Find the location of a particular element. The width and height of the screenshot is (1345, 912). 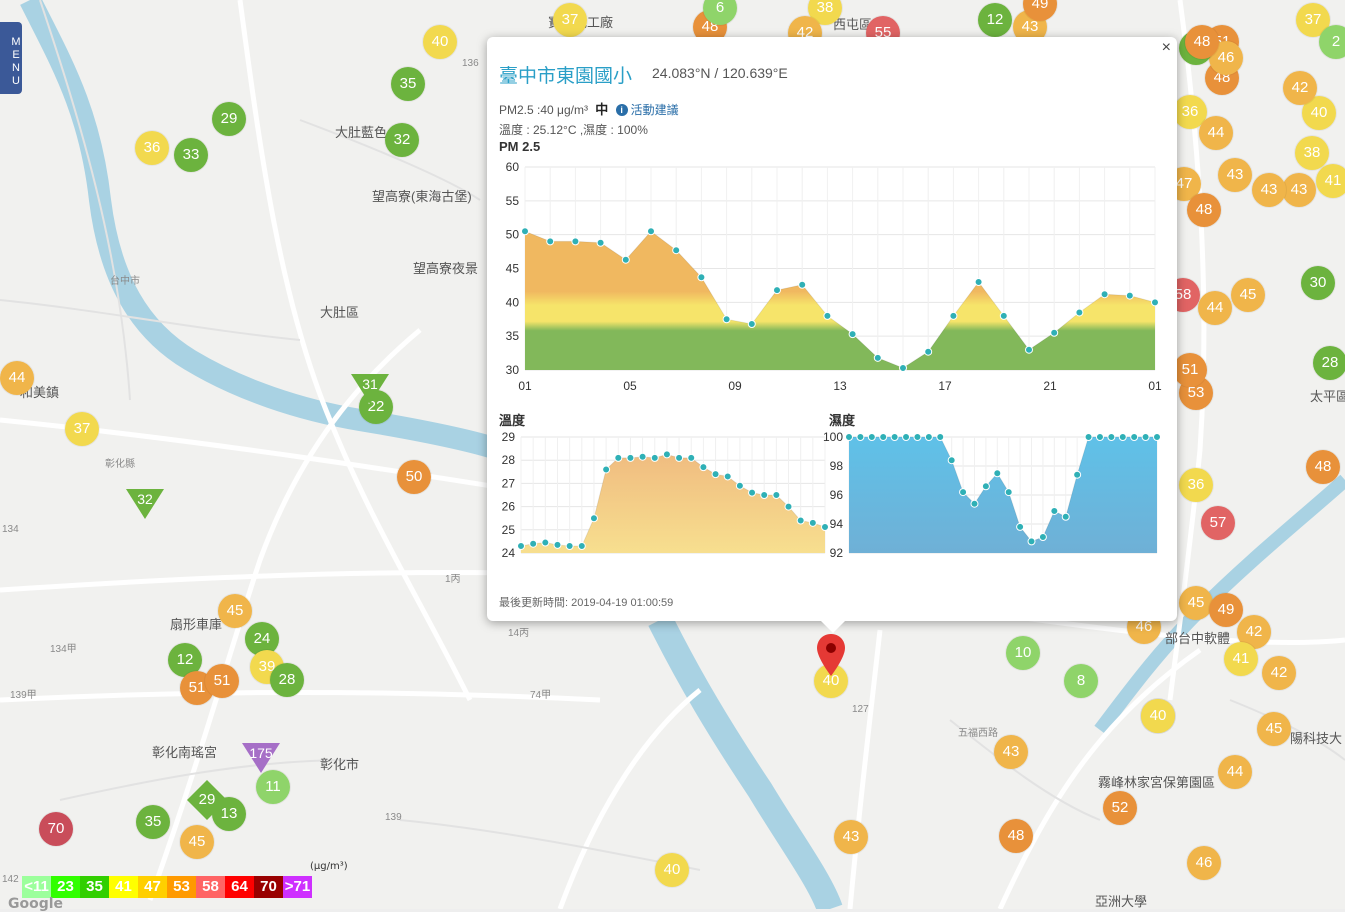

station-marker: 52 is located at coordinates (1120, 808).